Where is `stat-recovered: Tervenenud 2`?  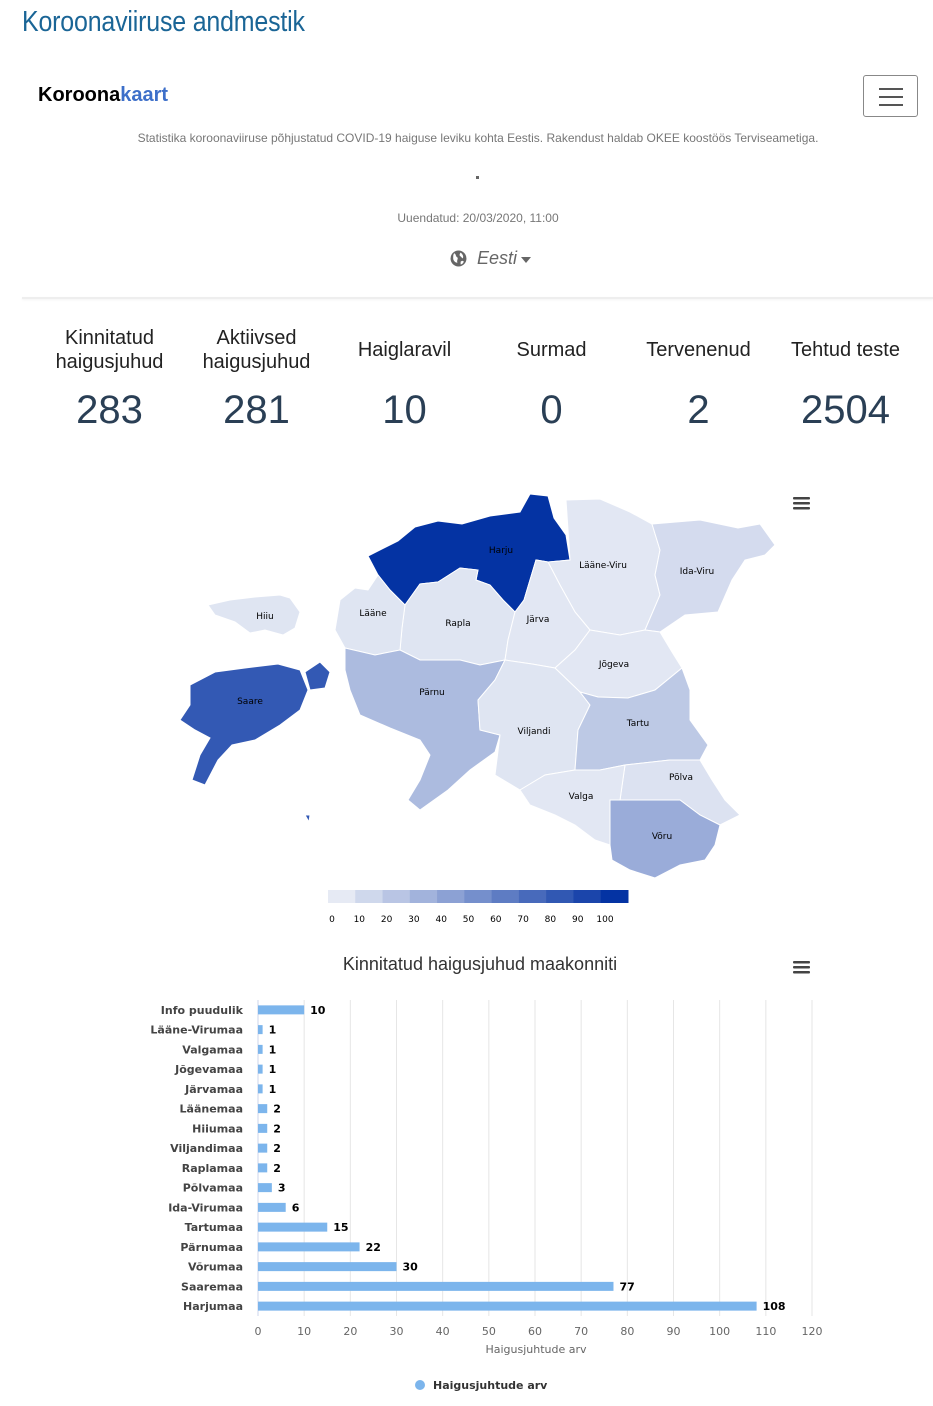 stat-recovered: Tervenenud 2 is located at coordinates (698, 379).